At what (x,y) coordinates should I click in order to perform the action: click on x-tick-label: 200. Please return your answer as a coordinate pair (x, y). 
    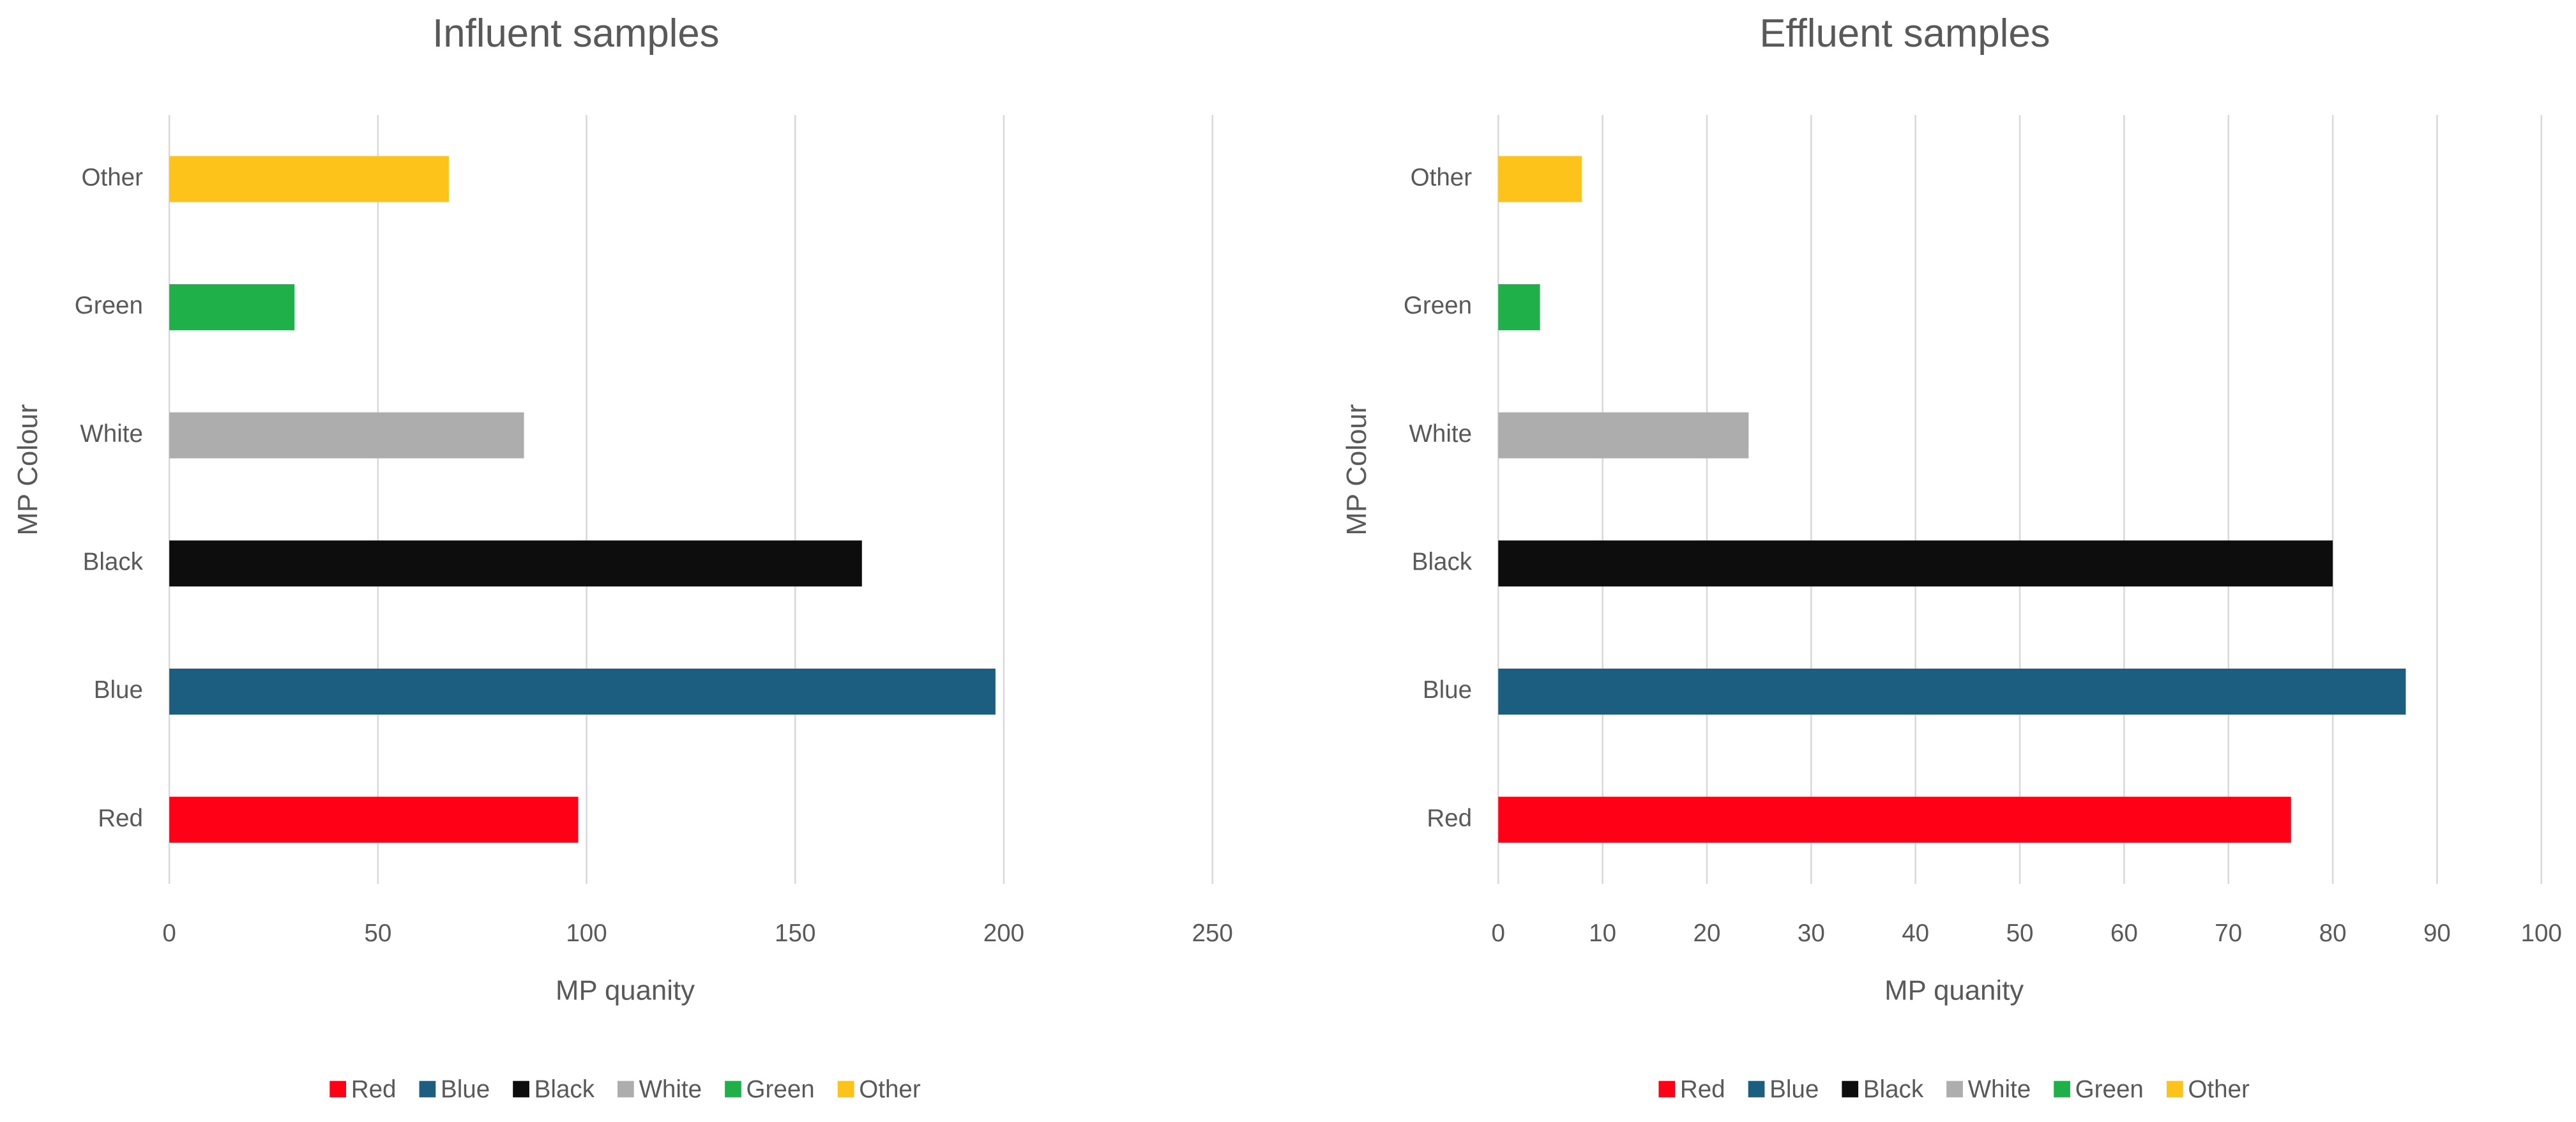
    Looking at the image, I should click on (1004, 933).